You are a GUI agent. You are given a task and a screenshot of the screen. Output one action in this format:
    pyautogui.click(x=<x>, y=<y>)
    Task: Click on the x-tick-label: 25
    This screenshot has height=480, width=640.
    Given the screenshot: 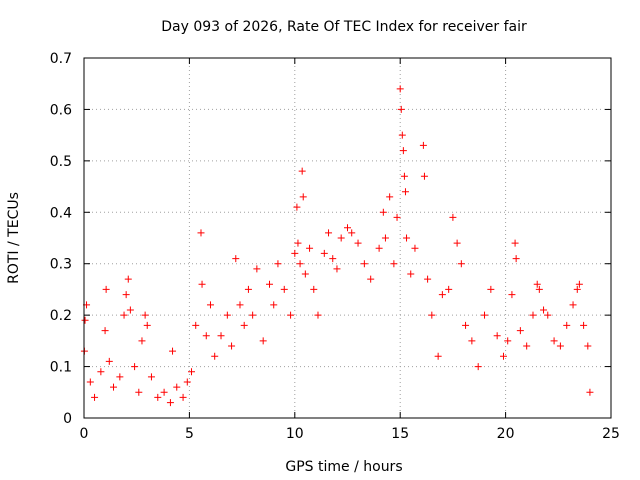 What is the action you would take?
    pyautogui.click(x=611, y=434)
    